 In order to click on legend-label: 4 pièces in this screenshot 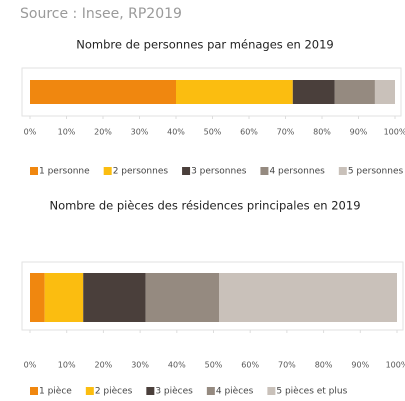, I will do `click(235, 391)`.